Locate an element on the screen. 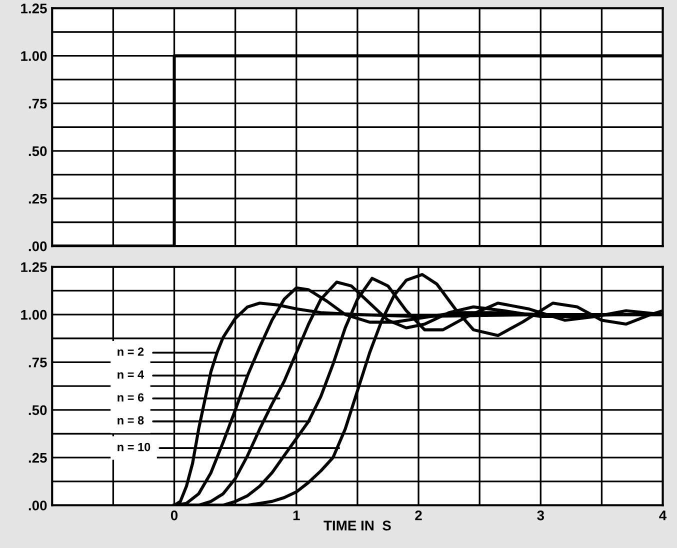 The image size is (677, 548). x-tick-label: 0 is located at coordinates (174, 515).